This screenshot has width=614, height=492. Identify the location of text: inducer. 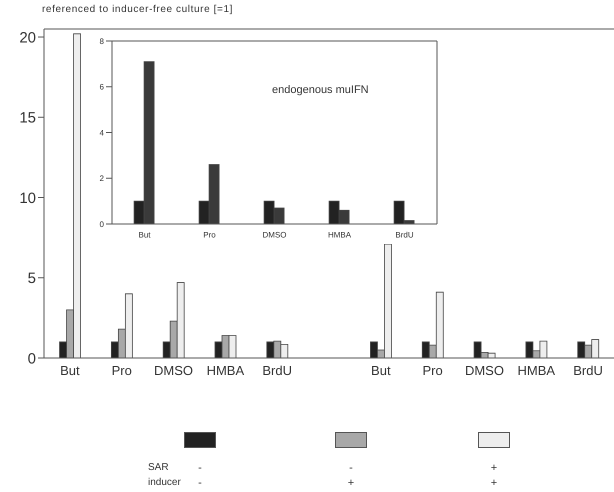
(164, 482).